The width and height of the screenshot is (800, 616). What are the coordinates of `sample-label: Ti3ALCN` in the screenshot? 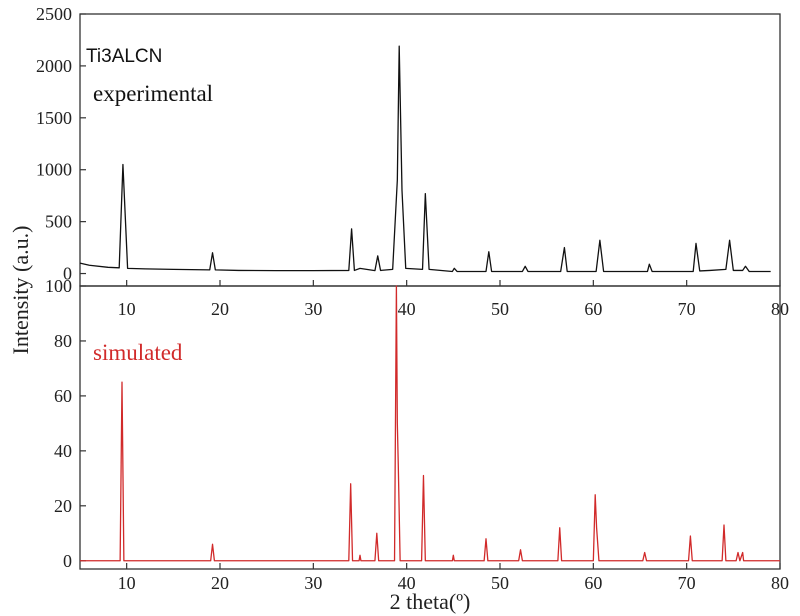 It's located at (124, 56).